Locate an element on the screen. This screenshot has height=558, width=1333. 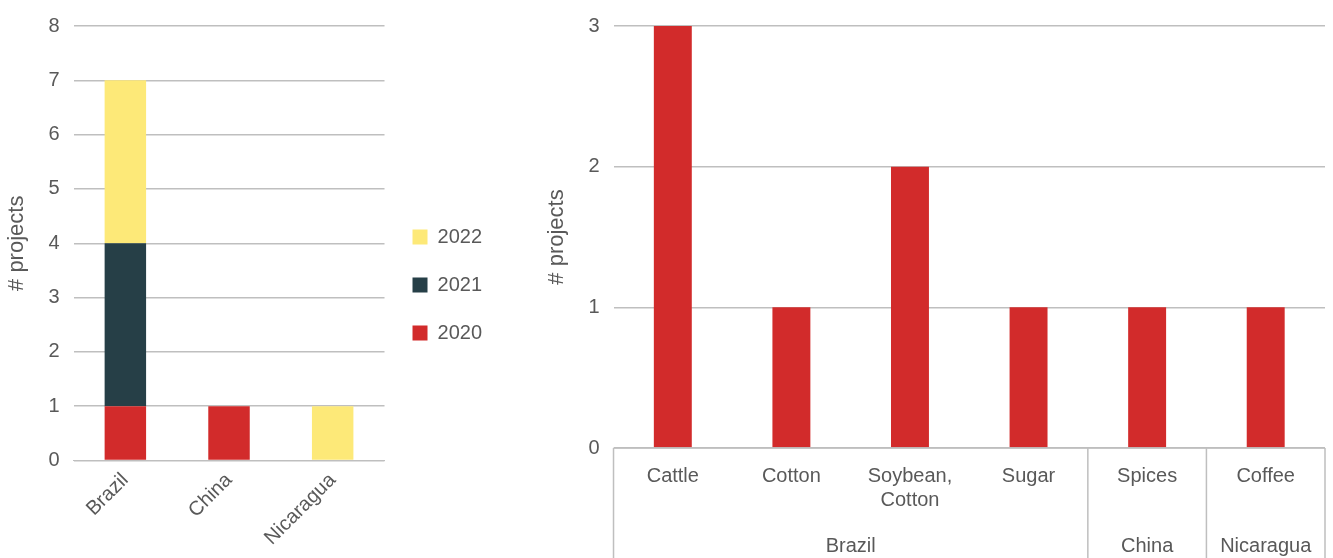
x-tick-label: Soybean, Cotton is located at coordinates (910, 486).